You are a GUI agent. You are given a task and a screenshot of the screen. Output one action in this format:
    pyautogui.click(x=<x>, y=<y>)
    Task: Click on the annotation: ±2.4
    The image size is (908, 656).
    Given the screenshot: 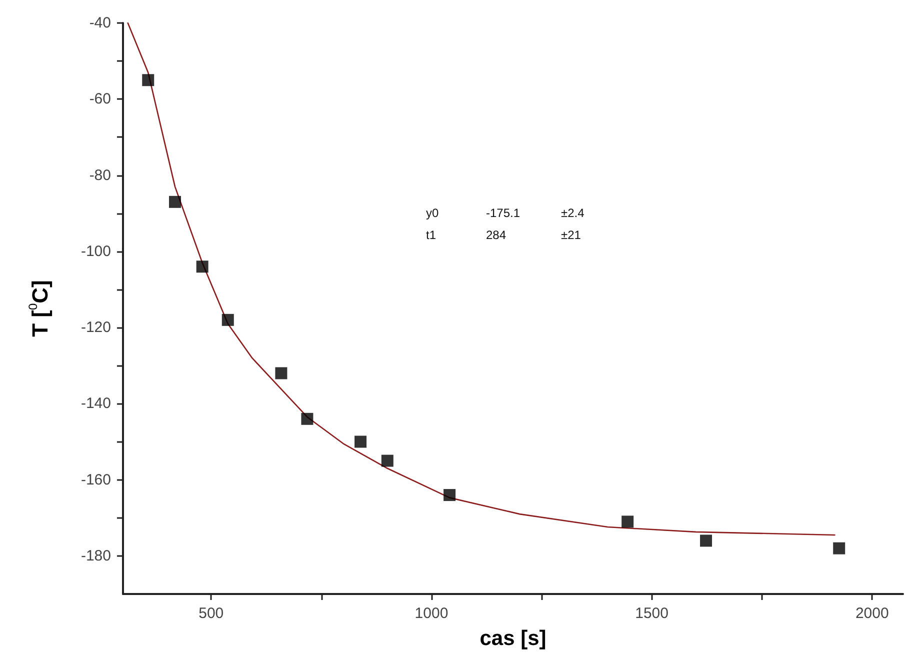 What is the action you would take?
    pyautogui.click(x=573, y=213)
    